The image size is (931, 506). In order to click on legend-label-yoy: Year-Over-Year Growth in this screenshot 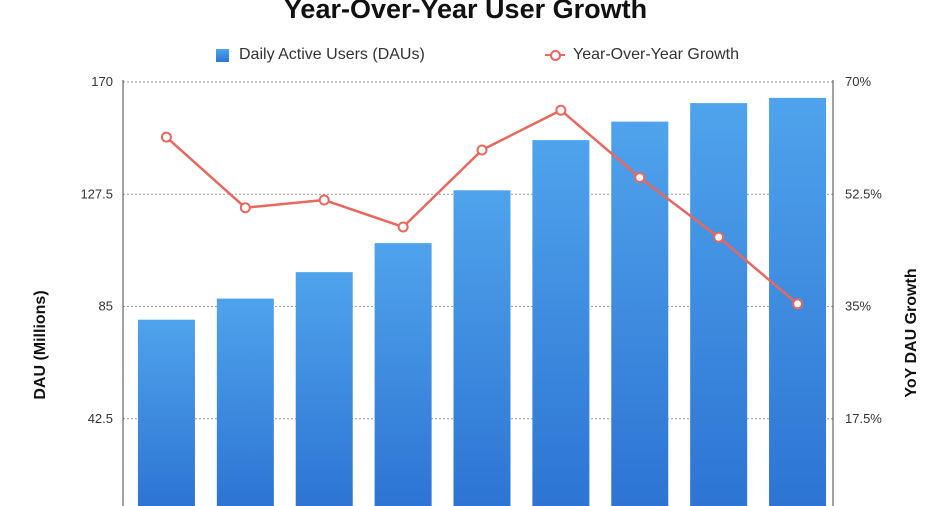, I will do `click(656, 54)`.